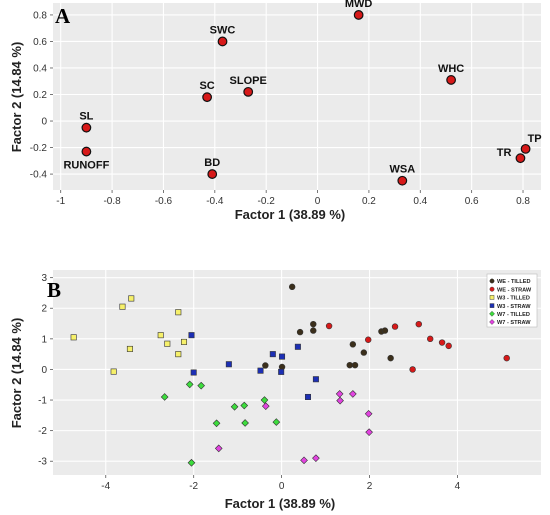 Image resolution: width=550 pixels, height=515 pixels. I want to click on loading-point-slope, so click(248, 91).